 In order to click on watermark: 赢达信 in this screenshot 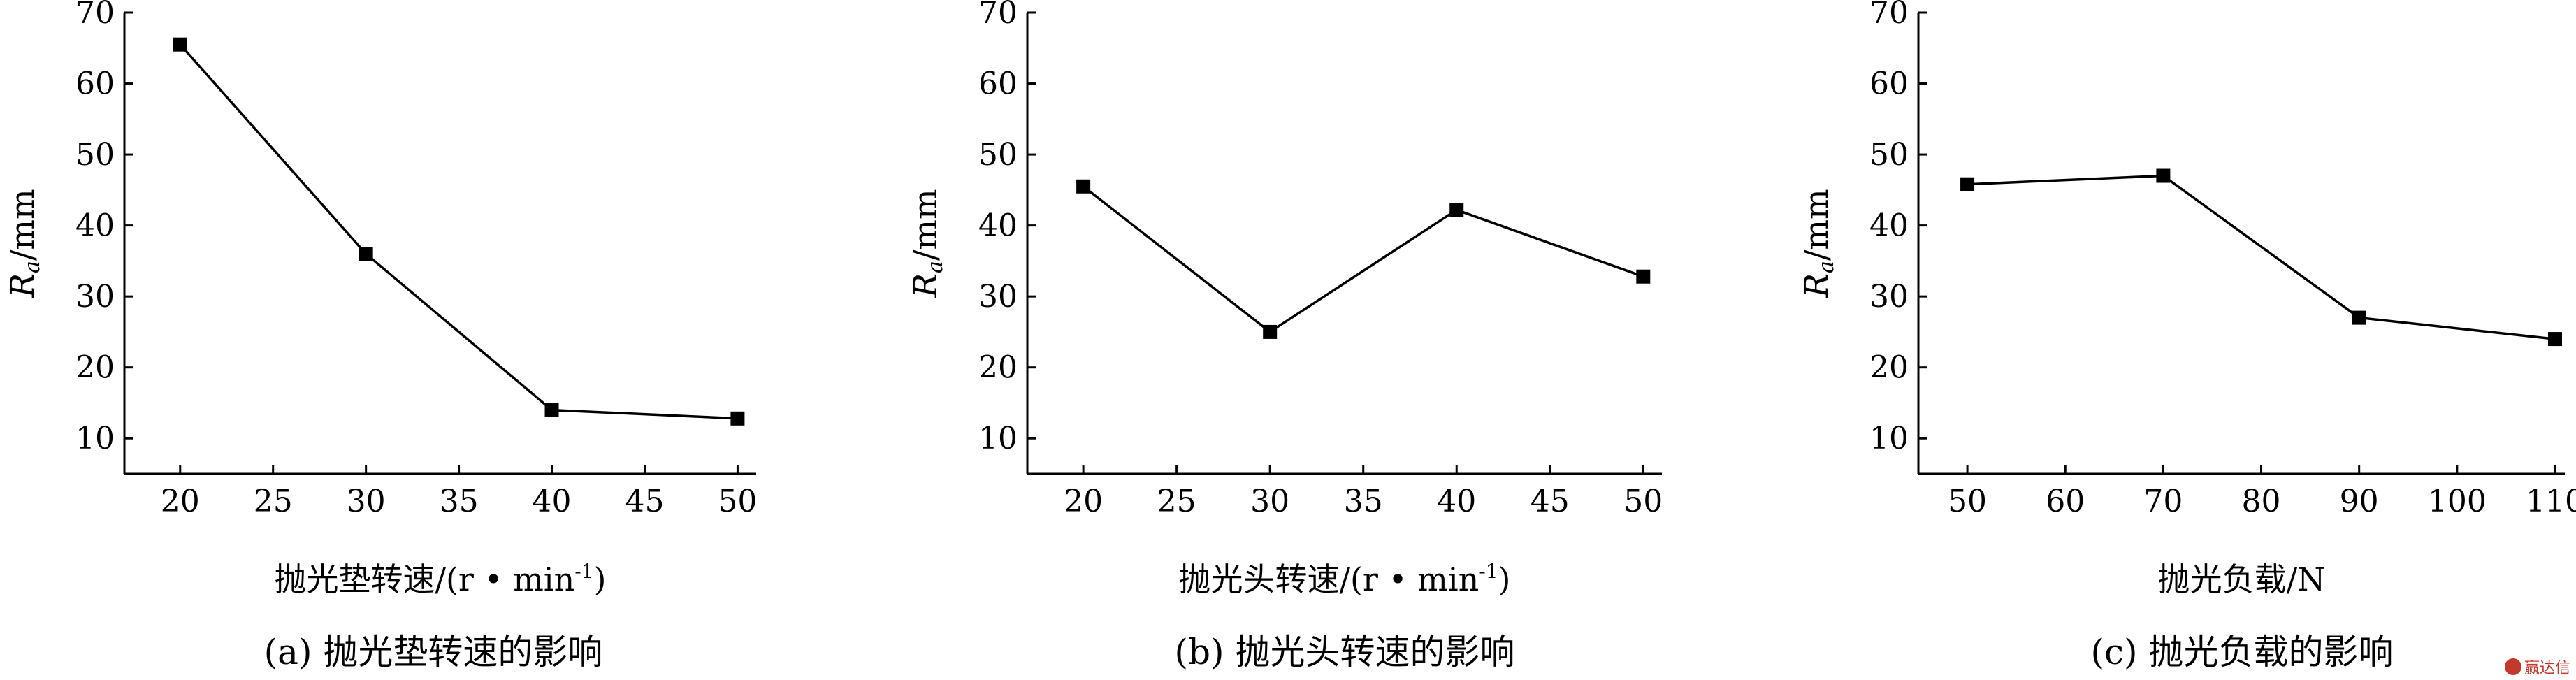, I will do `click(2537, 667)`.